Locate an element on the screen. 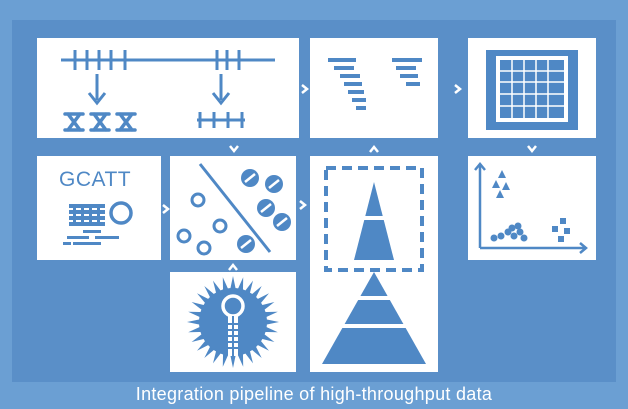 The width and height of the screenshot is (628, 409). panel-clustering is located at coordinates (233, 208).